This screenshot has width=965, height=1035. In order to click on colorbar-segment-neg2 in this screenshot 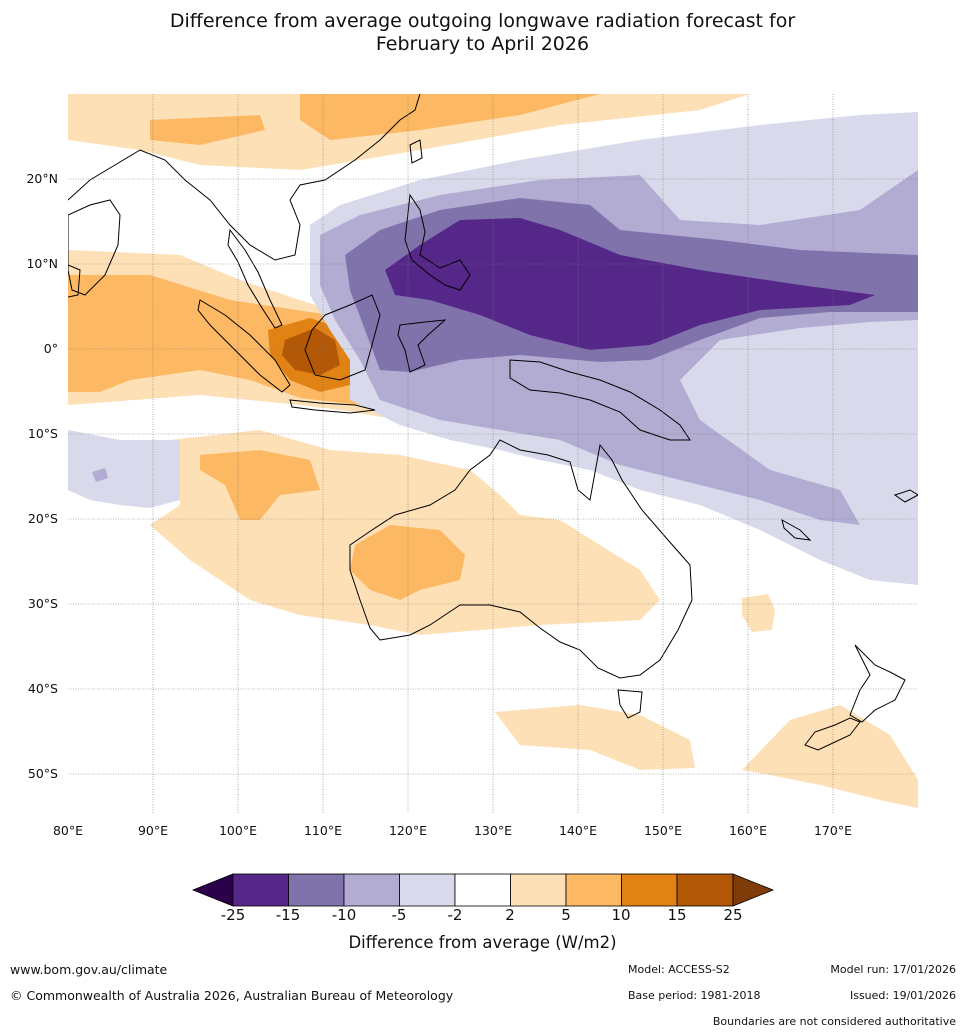, I will do `click(482, 890)`.